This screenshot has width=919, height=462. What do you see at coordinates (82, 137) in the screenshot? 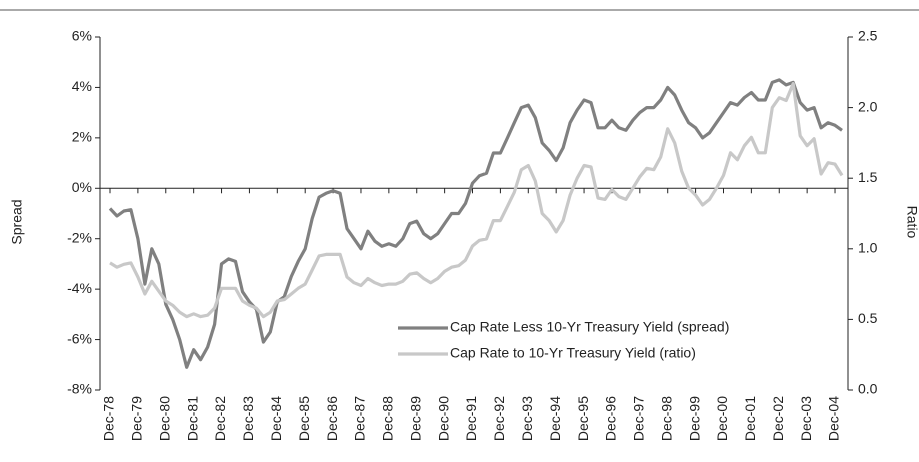
I see `y-tick-label: 2%` at bounding box center [82, 137].